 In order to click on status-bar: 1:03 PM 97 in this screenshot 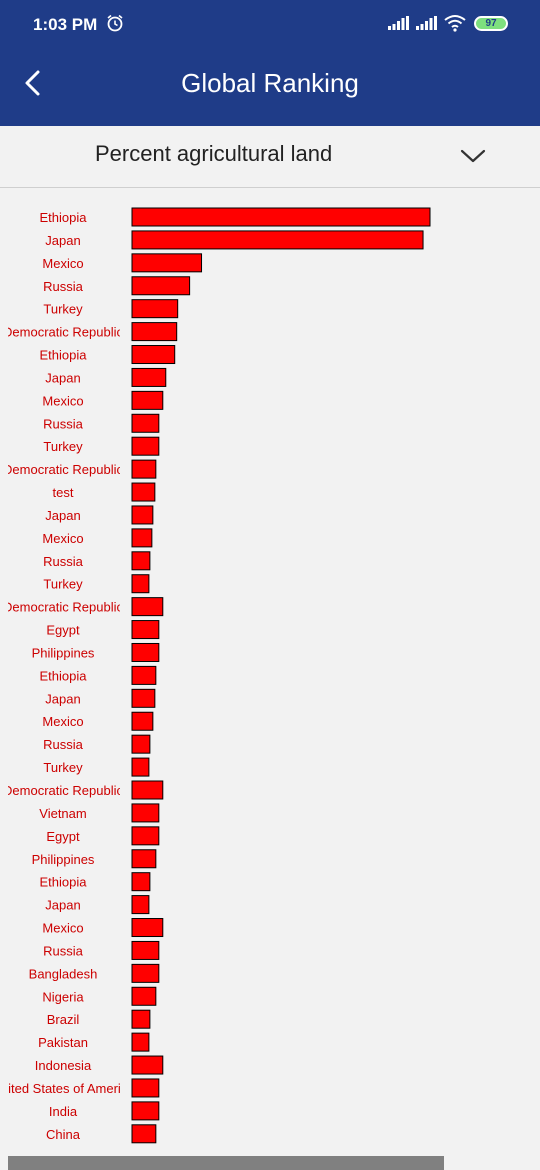, I will do `click(270, 25)`.